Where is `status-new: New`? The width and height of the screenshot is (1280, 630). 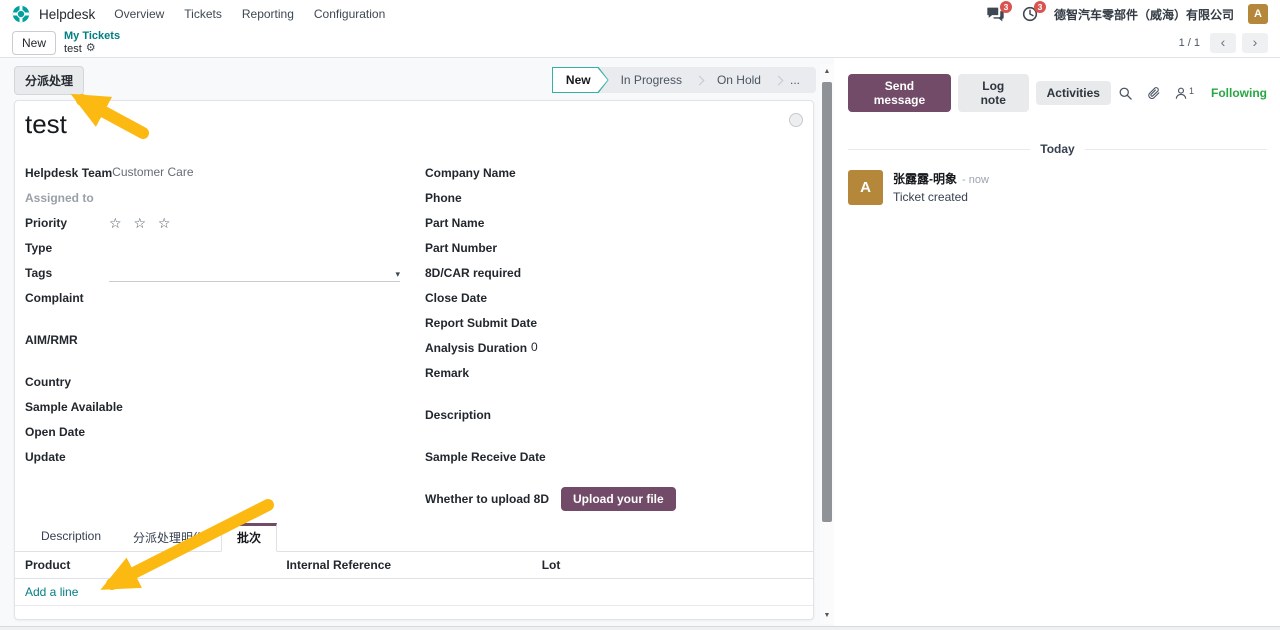
status-new: New is located at coordinates (580, 80).